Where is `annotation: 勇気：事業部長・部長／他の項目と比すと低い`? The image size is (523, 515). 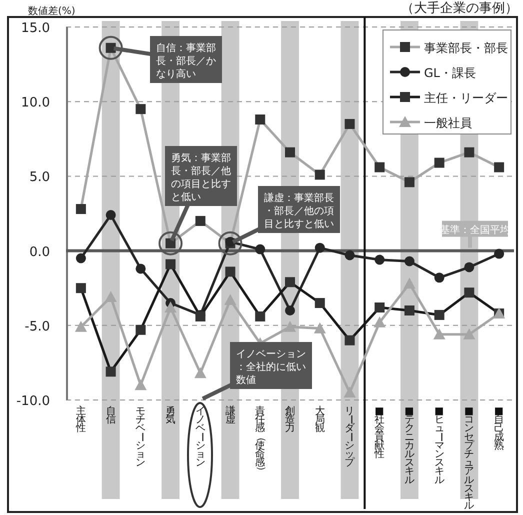 annotation: 勇気：事業部長・部長／他の項目と比すと低い is located at coordinates (201, 177).